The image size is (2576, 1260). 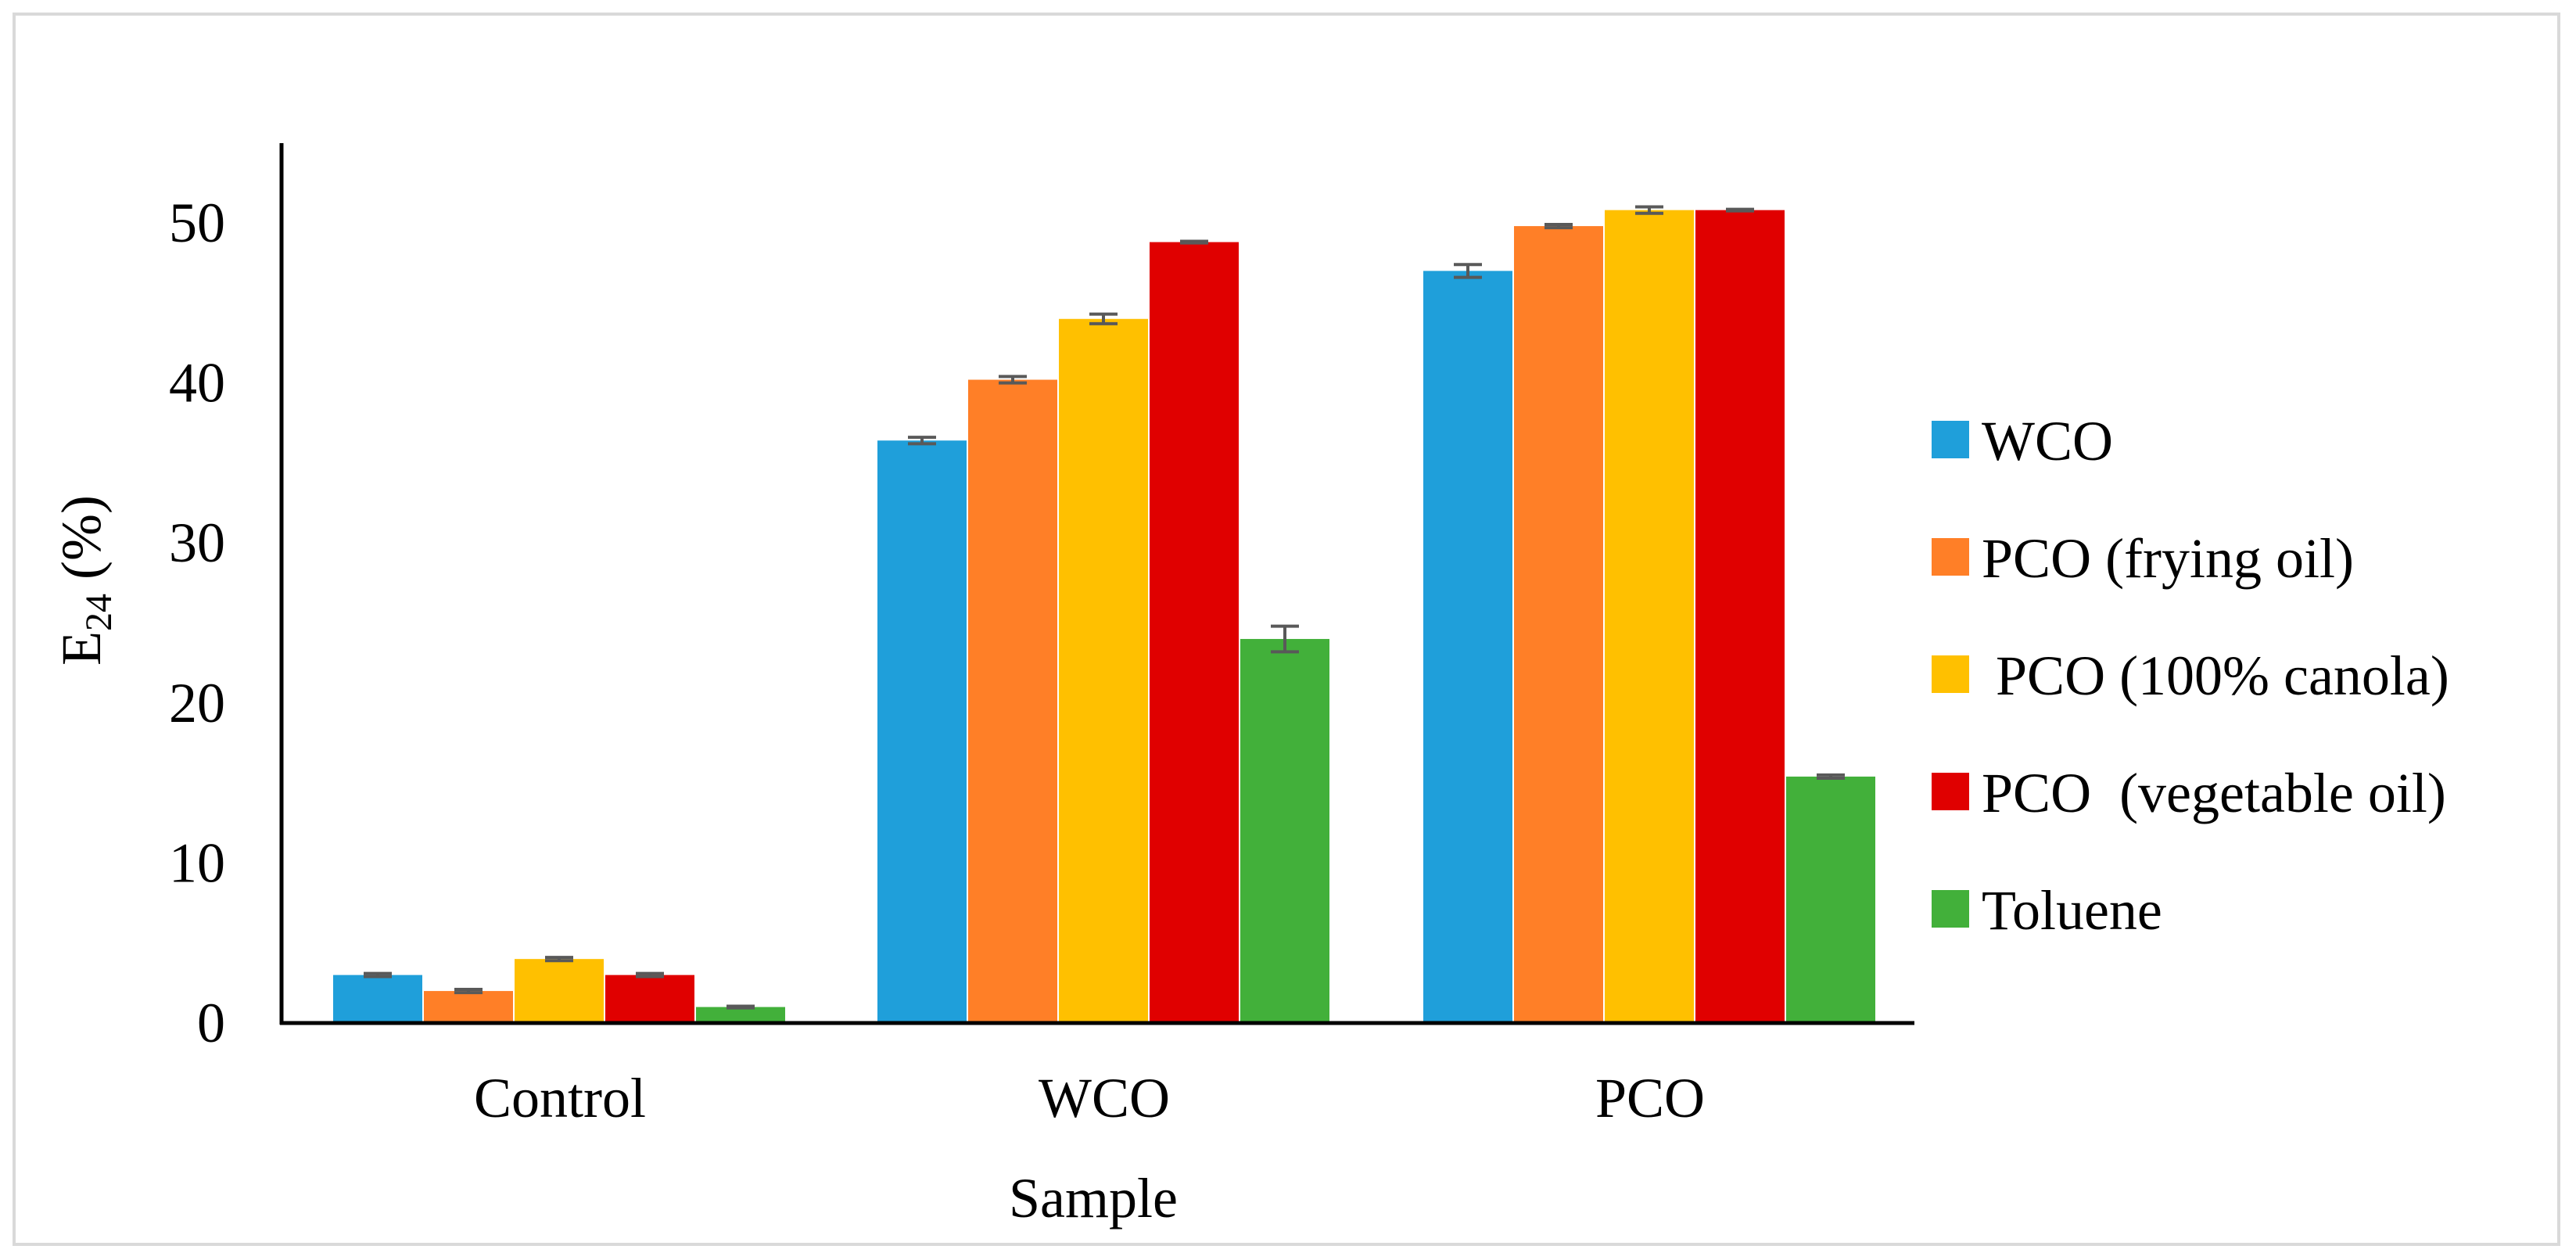 What do you see at coordinates (211, 1023) in the screenshot?
I see `y-tick-label: 0` at bounding box center [211, 1023].